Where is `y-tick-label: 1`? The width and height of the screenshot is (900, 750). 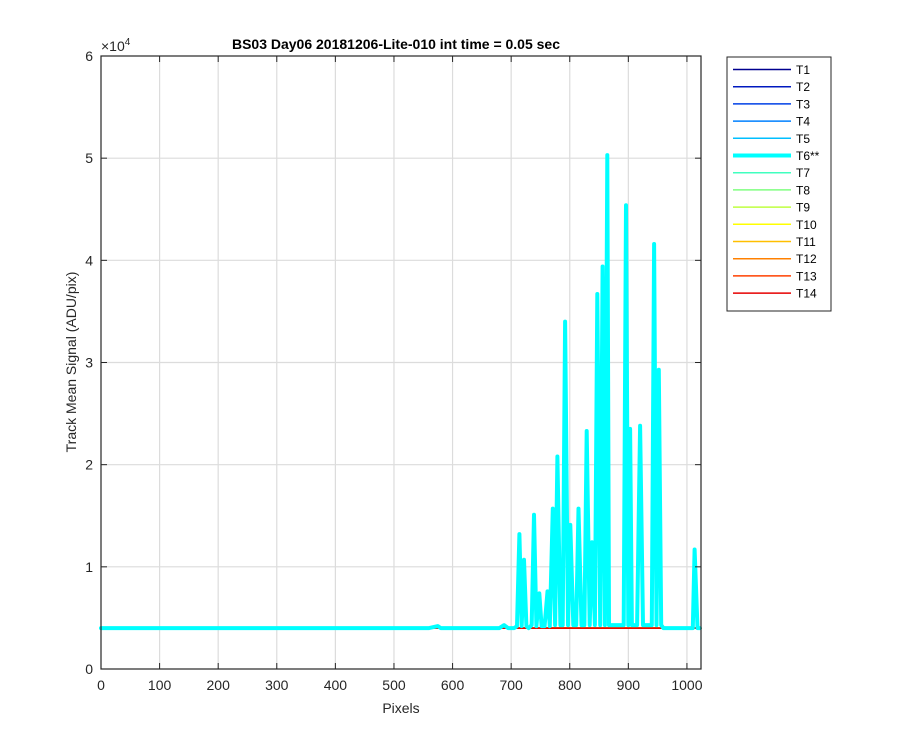
y-tick-label: 1 is located at coordinates (89, 567).